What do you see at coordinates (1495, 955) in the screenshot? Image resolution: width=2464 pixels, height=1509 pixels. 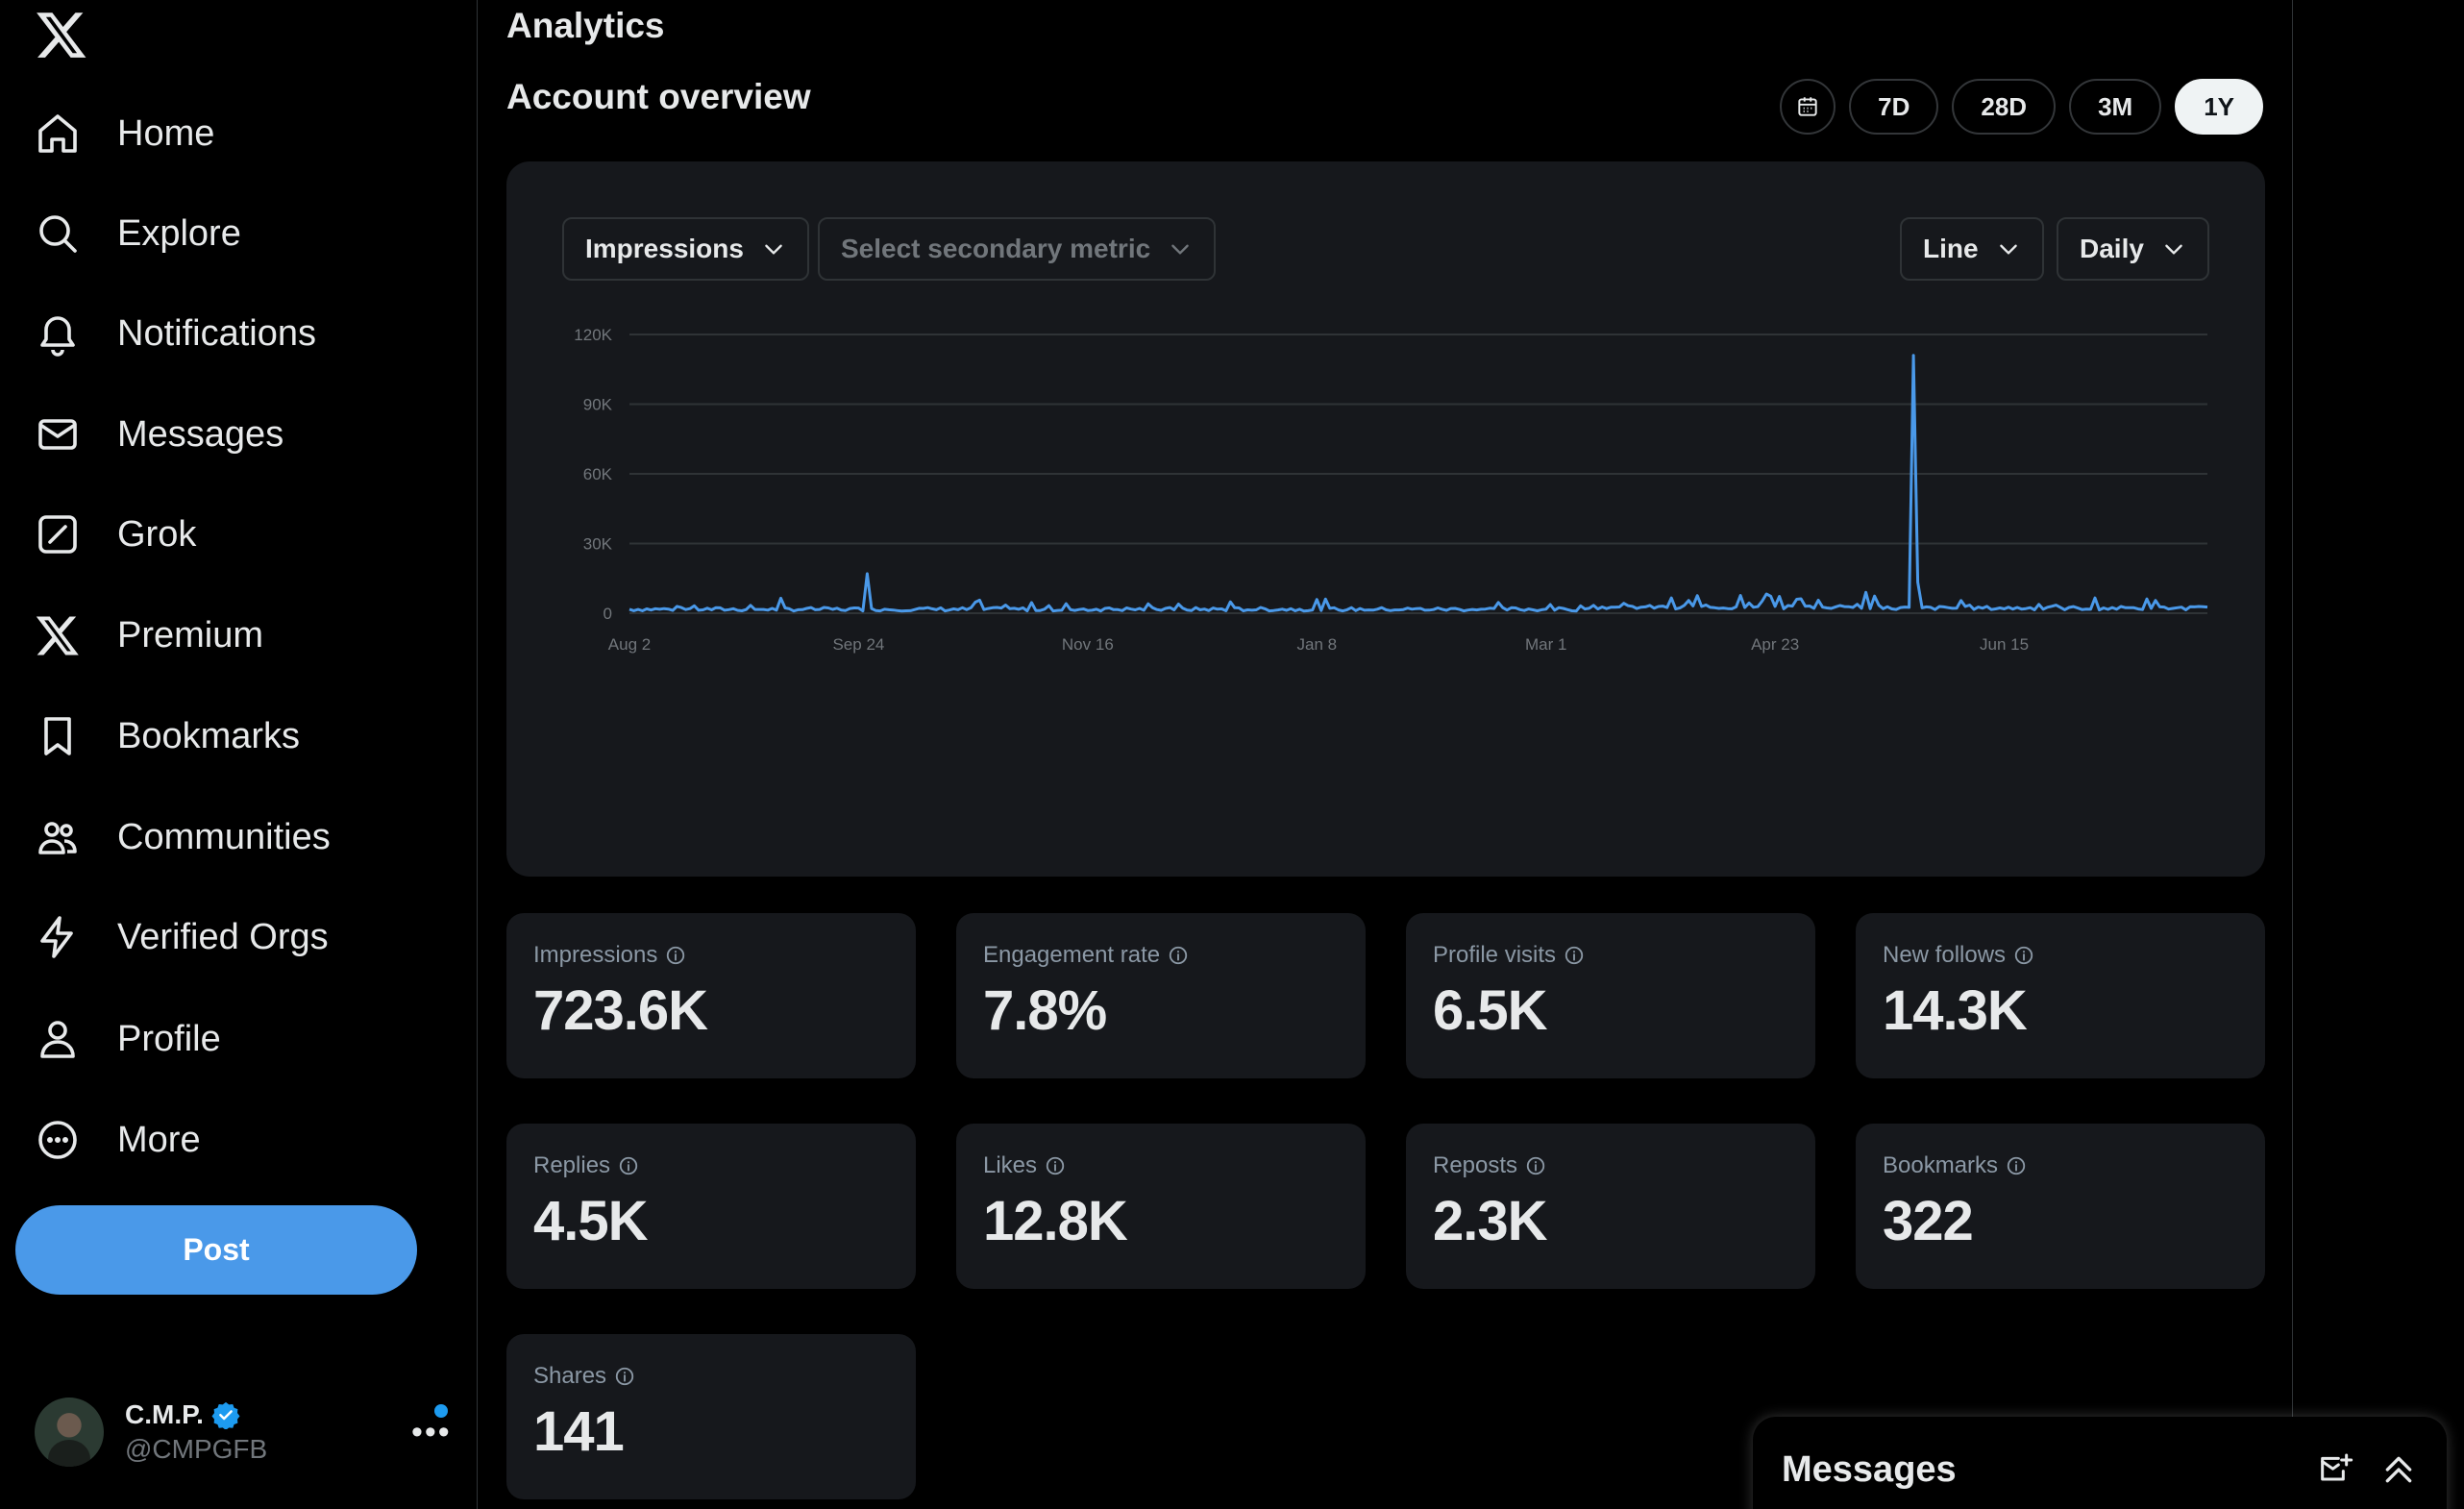 I see `metric-label-text: Profile visits` at bounding box center [1495, 955].